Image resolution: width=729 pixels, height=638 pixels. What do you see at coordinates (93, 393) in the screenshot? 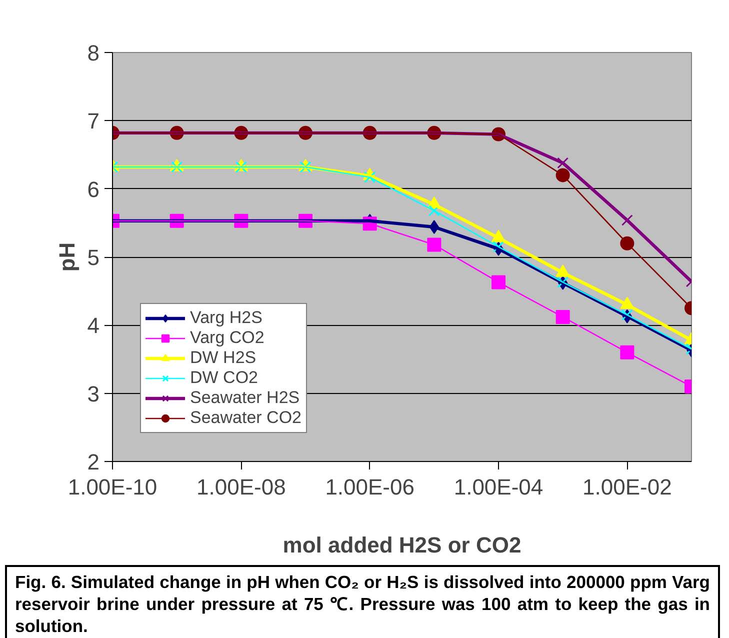
I see `y-tick-label: 3` at bounding box center [93, 393].